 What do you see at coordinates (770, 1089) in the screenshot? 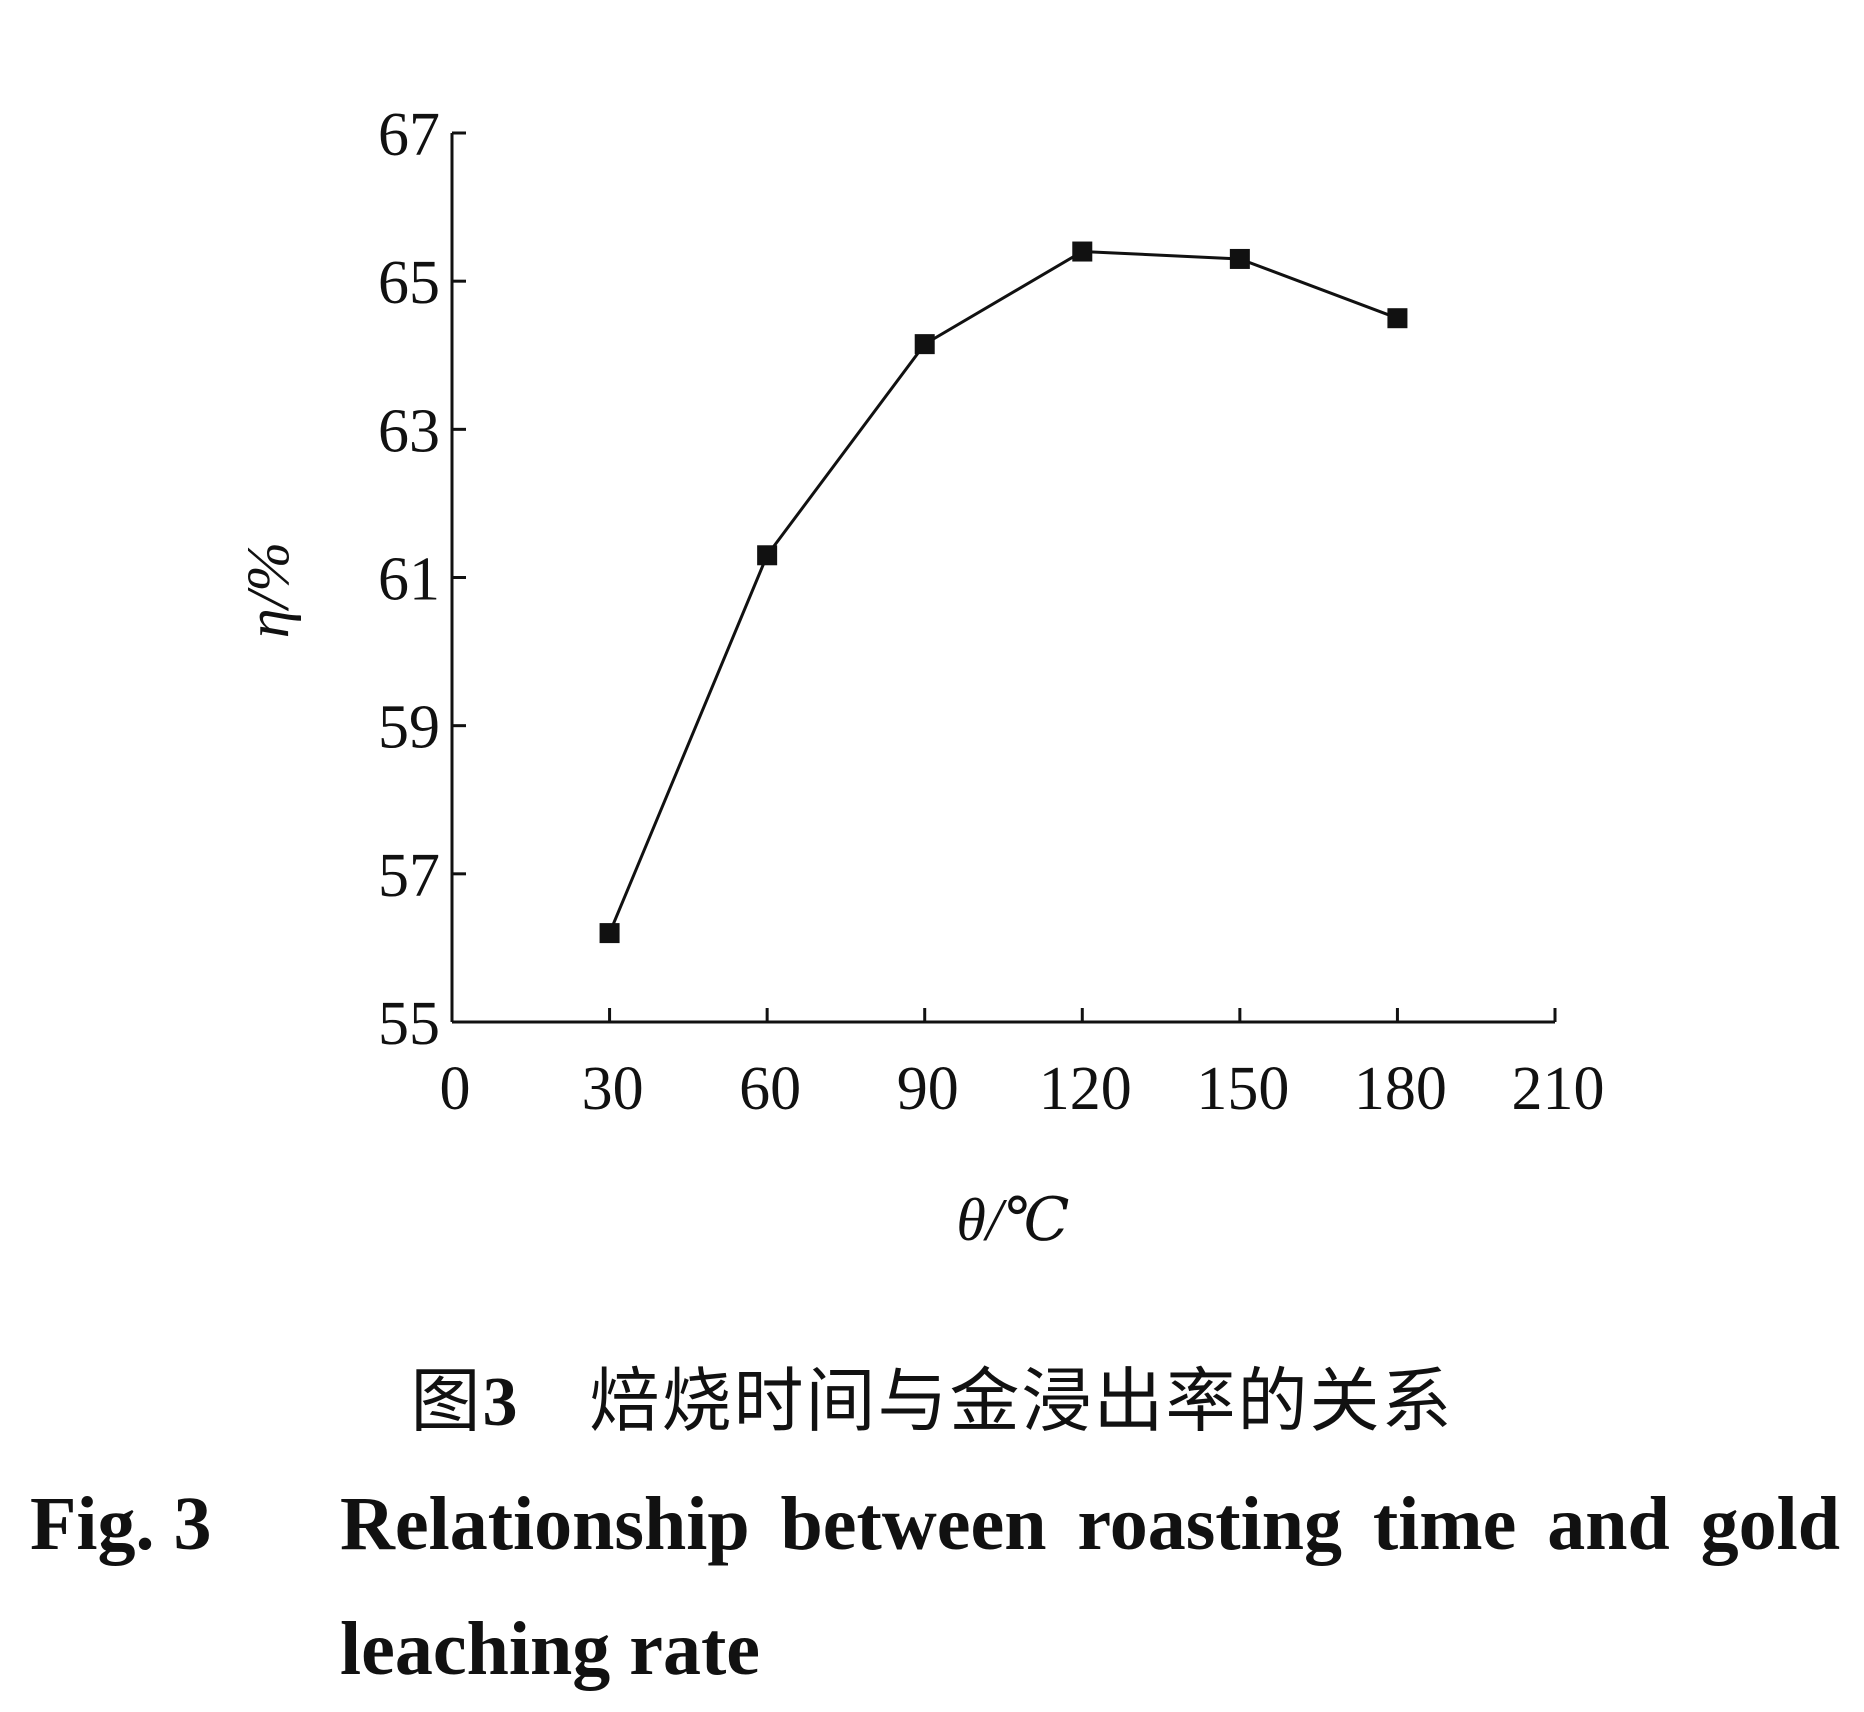
I see `x-tick-label: 60` at bounding box center [770, 1089].